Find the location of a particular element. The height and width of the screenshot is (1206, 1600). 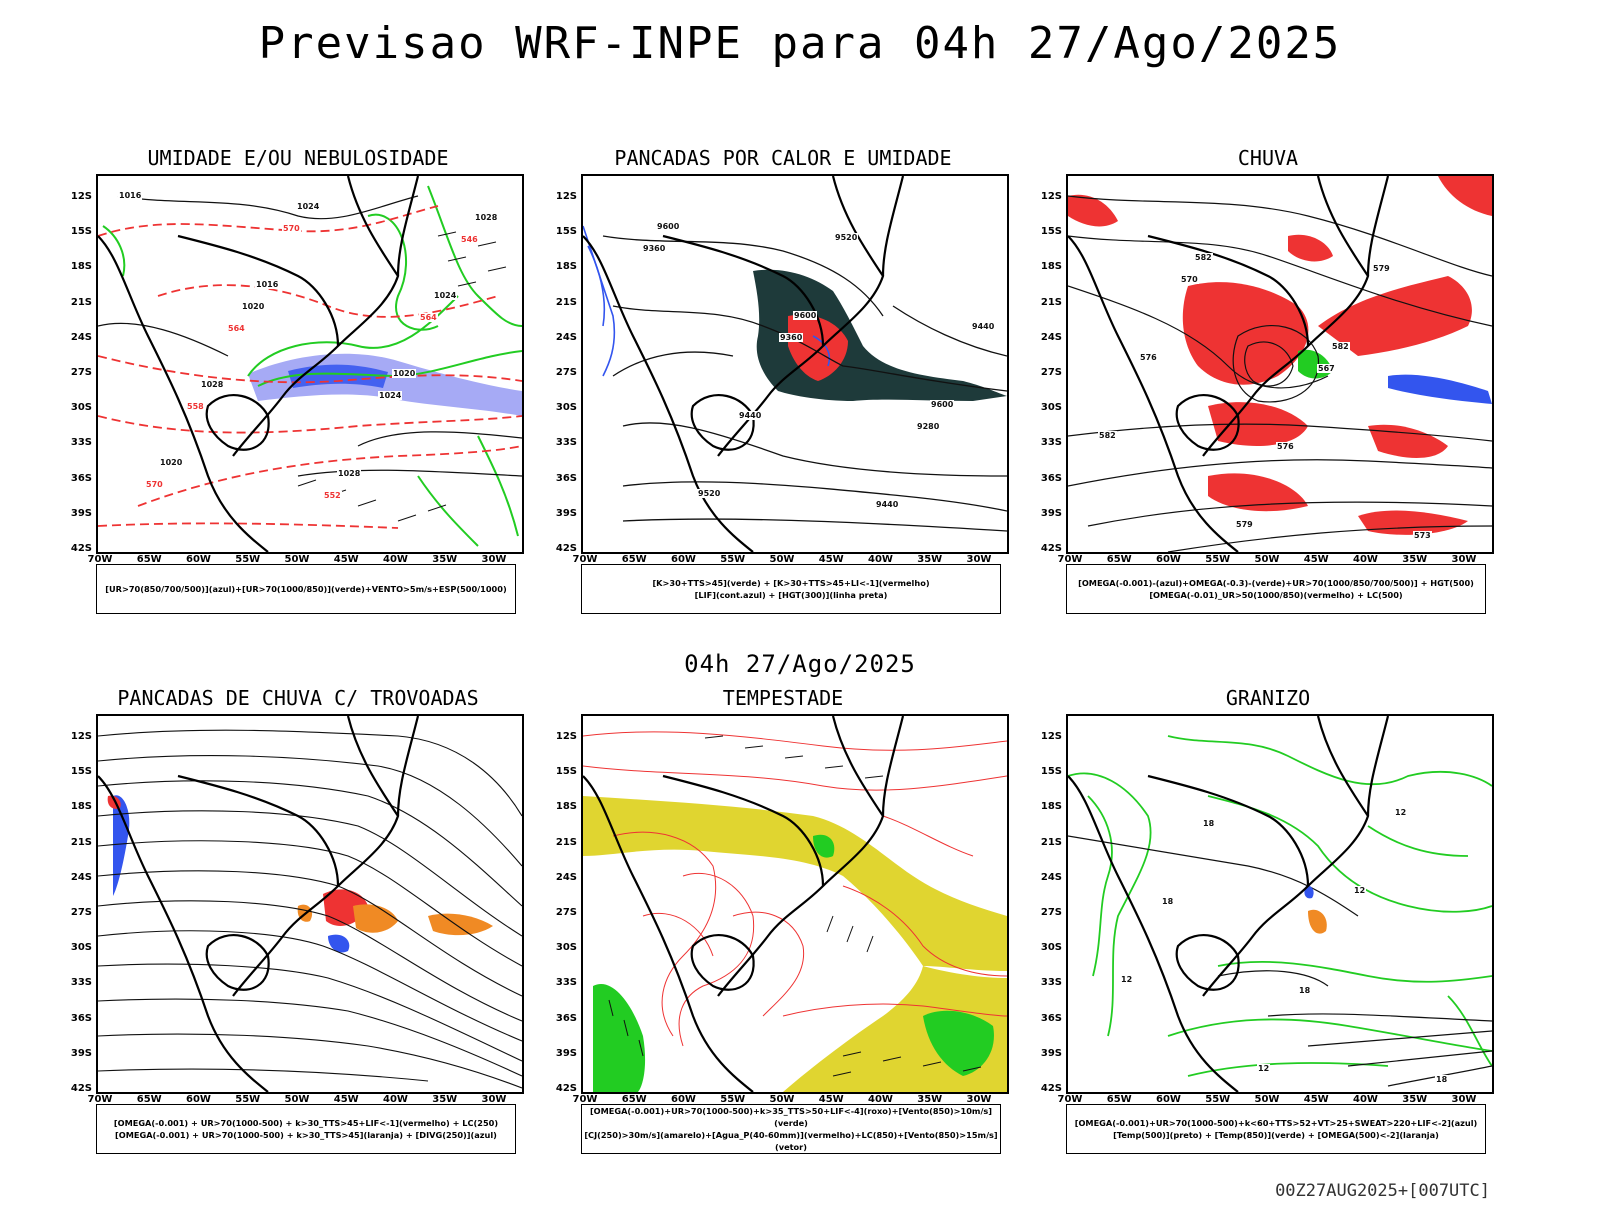

contour-label: 573 is located at coordinates (1422, 535).